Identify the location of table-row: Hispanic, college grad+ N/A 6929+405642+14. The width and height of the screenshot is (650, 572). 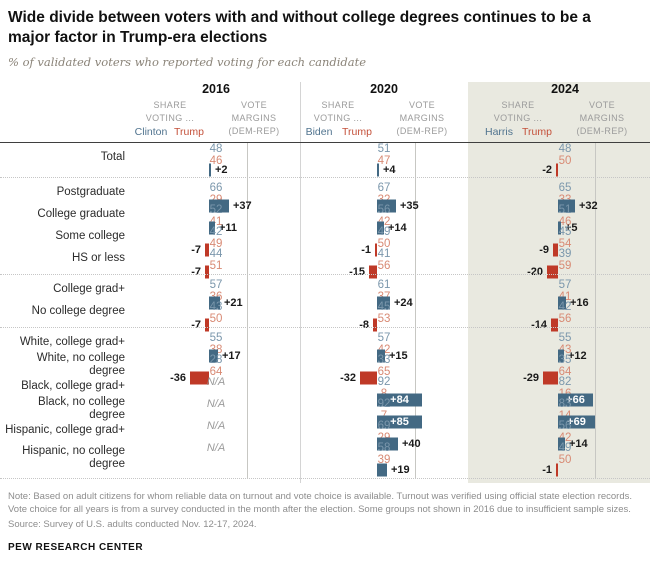
(325, 435).